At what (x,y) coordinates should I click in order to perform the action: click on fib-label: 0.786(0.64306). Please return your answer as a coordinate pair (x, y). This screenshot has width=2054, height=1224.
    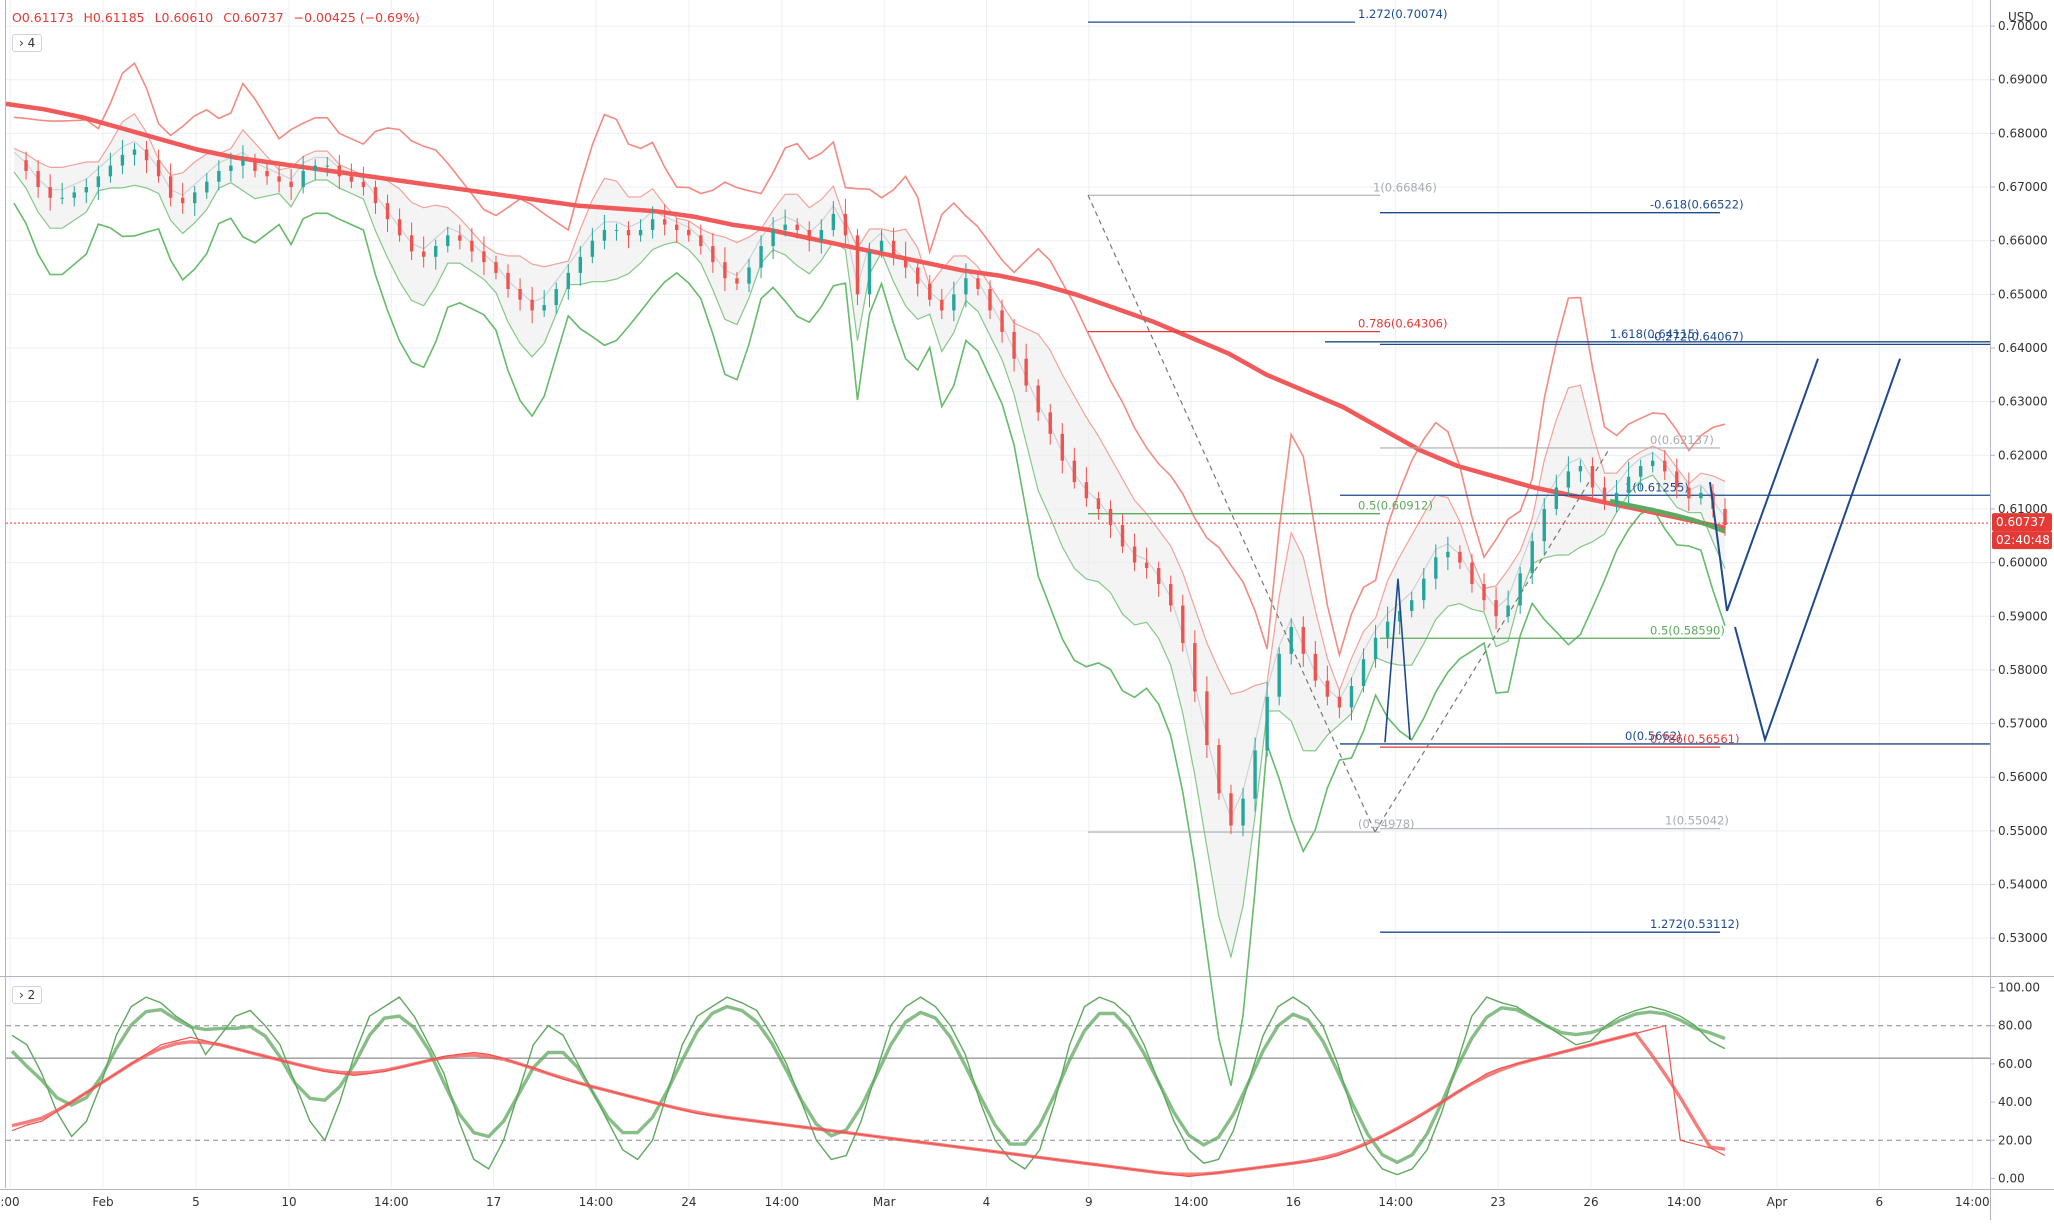
    Looking at the image, I should click on (1402, 324).